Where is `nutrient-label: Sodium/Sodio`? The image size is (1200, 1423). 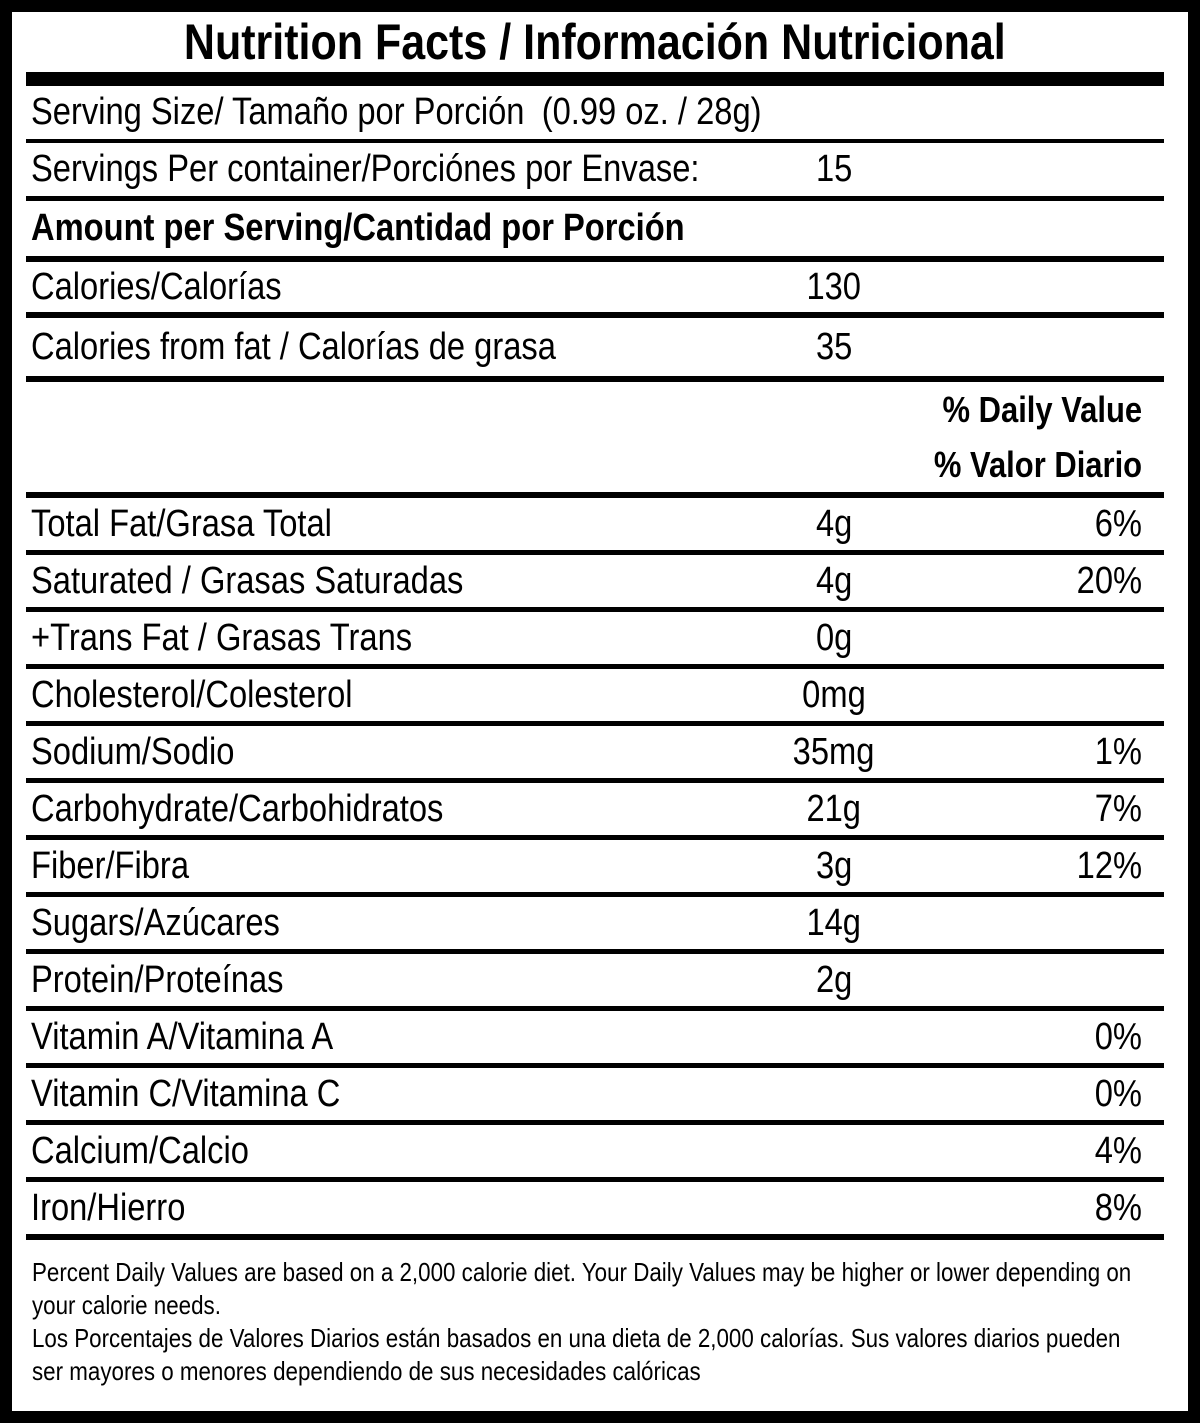
nutrient-label: Sodium/Sodio is located at coordinates (133, 751).